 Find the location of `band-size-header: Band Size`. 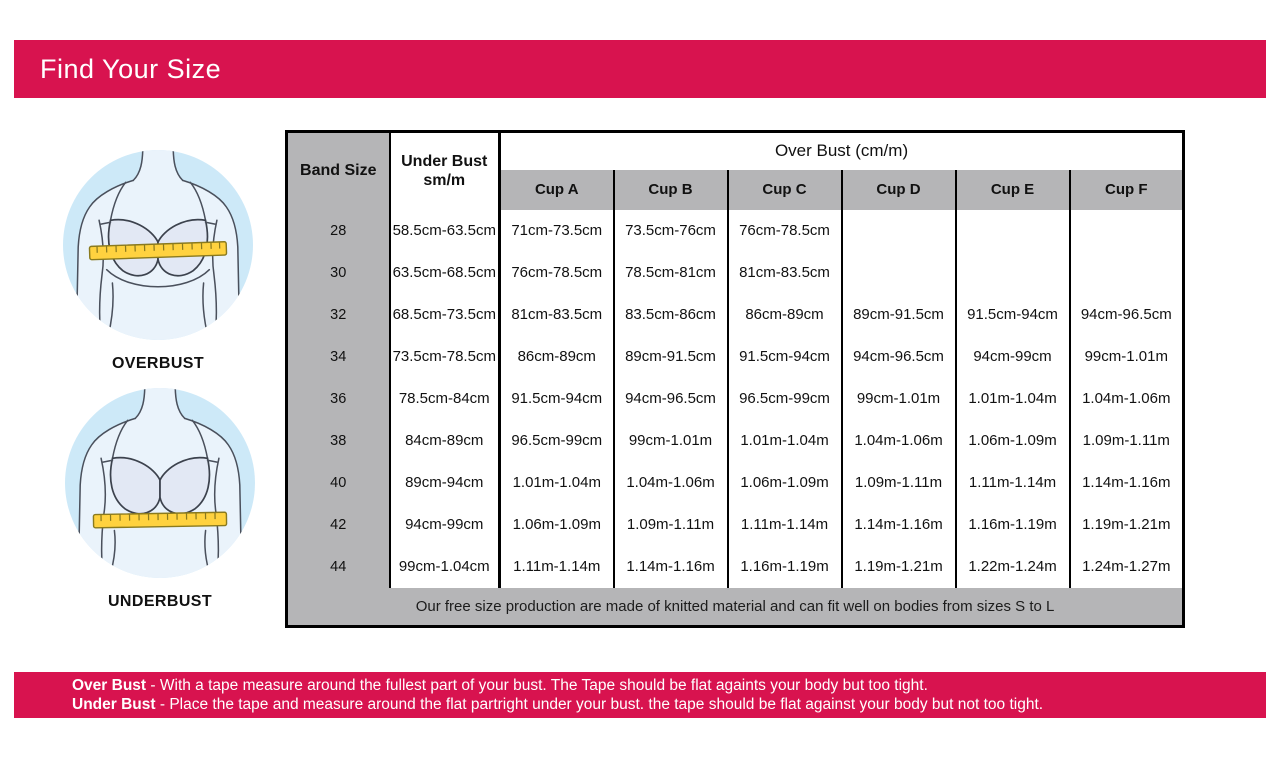

band-size-header: Band Size is located at coordinates (338, 170).